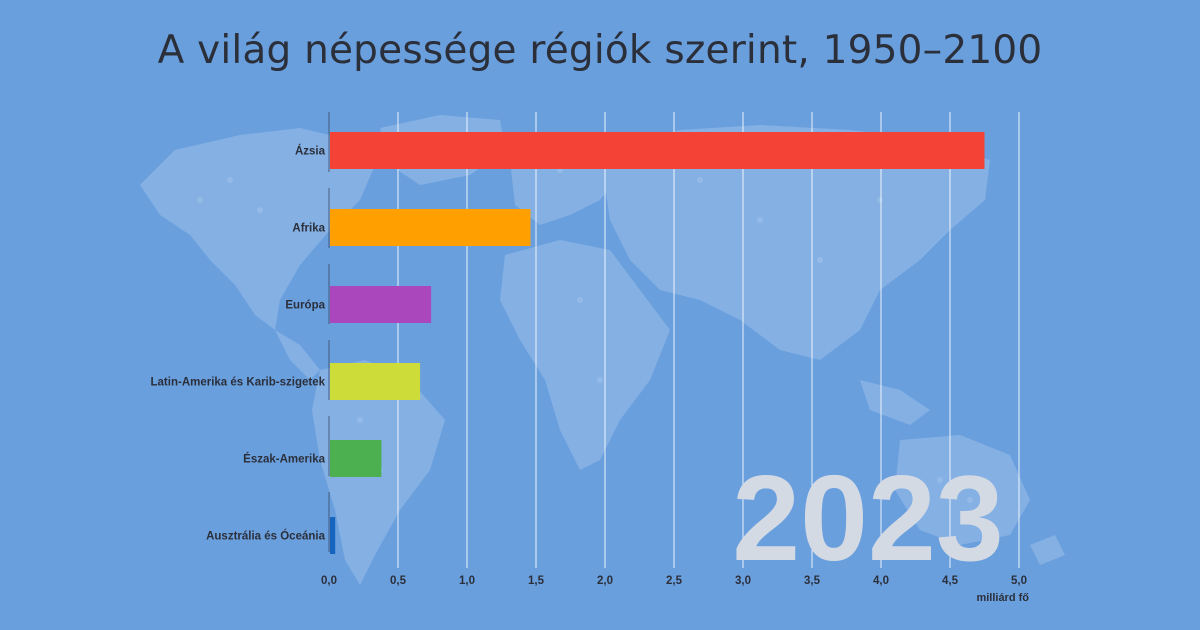 The image size is (1200, 630). Describe the element at coordinates (467, 581) in the screenshot. I see `x-tick-label: 1,0` at that location.